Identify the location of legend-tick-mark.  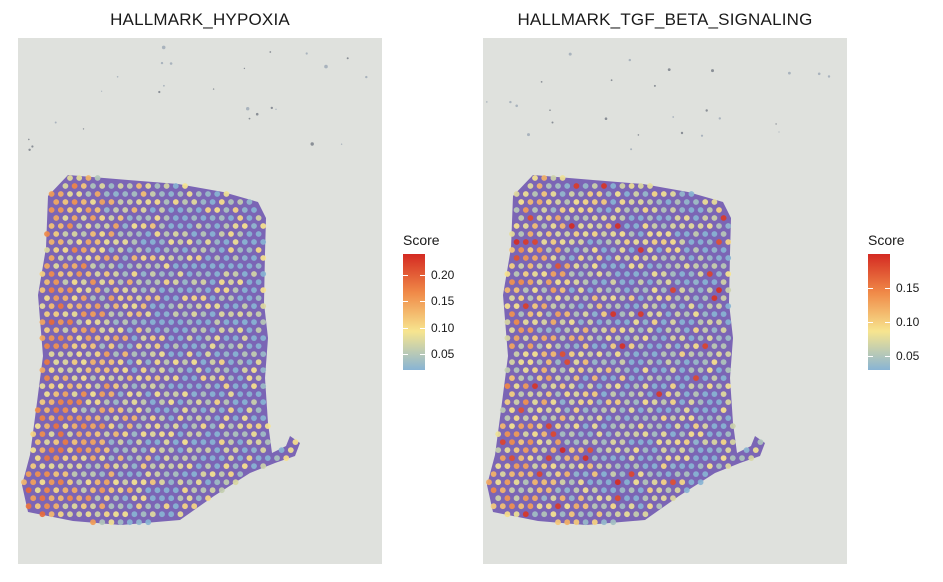
(887, 323).